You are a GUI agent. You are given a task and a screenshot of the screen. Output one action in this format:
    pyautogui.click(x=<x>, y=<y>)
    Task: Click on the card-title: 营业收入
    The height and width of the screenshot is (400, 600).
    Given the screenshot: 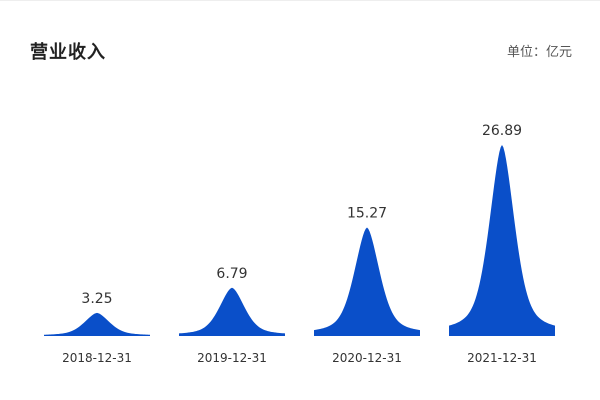 What is the action you would take?
    pyautogui.click(x=68, y=52)
    